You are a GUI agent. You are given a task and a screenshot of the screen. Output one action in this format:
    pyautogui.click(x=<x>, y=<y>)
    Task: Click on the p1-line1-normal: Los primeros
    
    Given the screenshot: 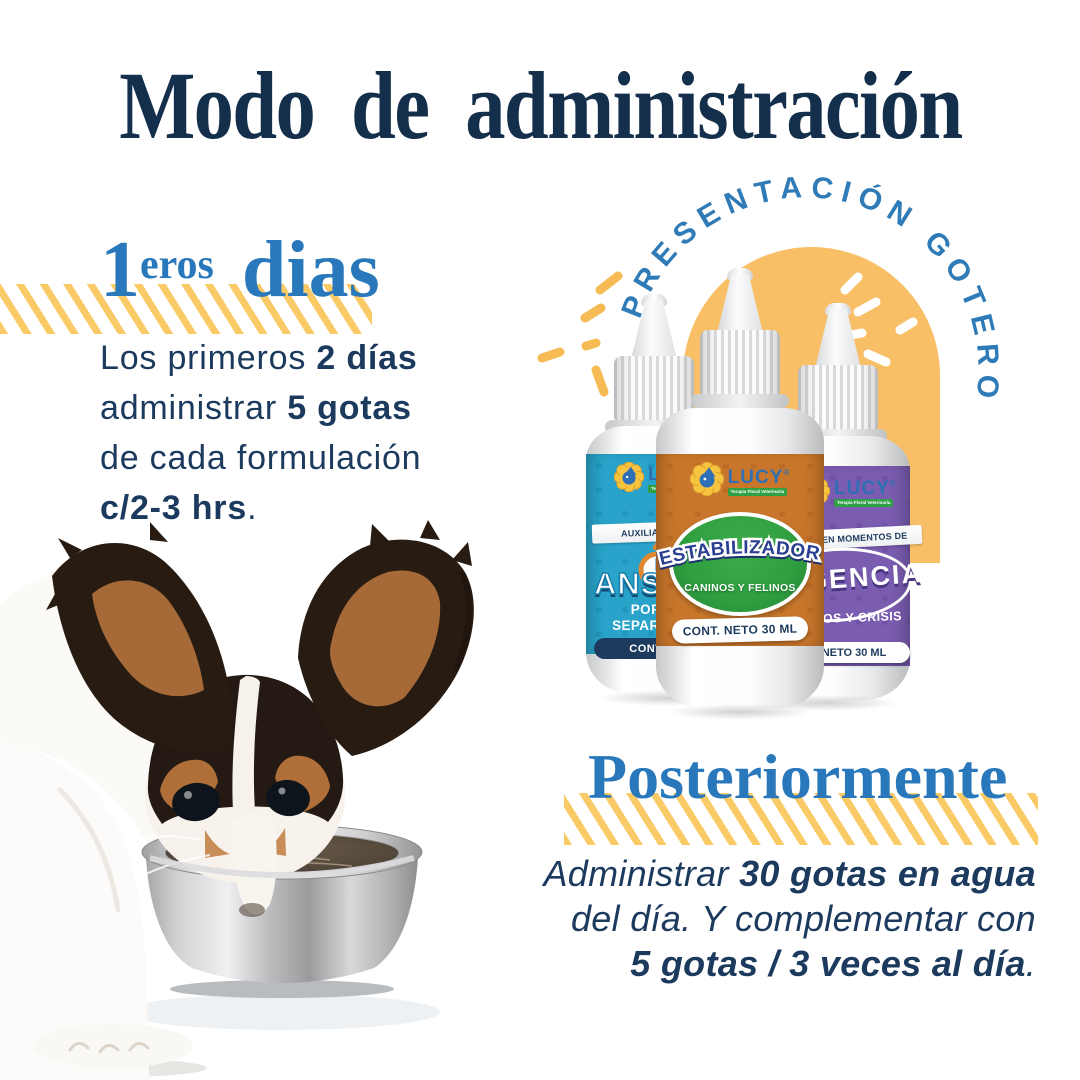 What is the action you would take?
    pyautogui.click(x=208, y=358)
    